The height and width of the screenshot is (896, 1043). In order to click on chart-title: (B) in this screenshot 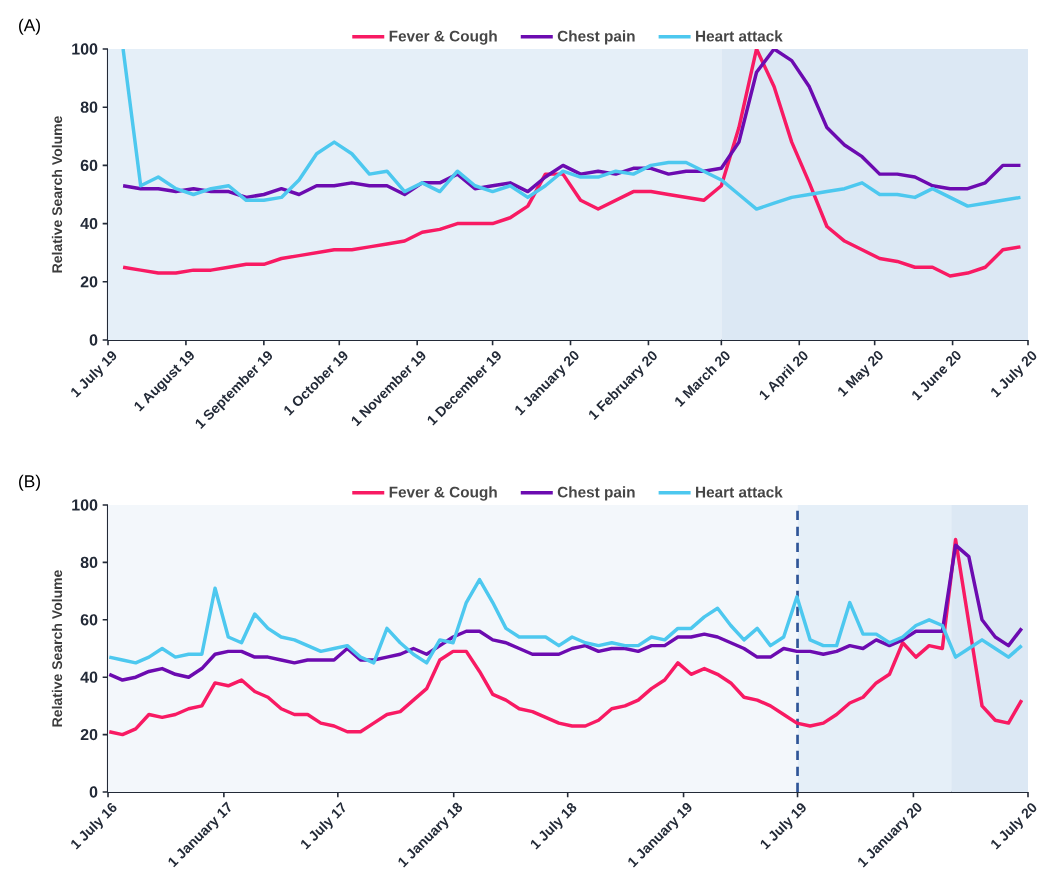, I will do `click(29, 482)`.